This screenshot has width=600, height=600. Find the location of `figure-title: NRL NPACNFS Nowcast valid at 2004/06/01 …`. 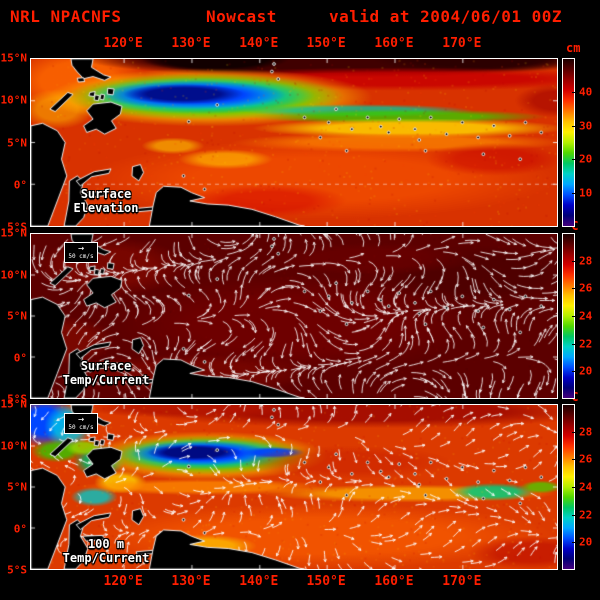

figure-title: NRL NPACNFS Nowcast valid at 2004/06/01 … is located at coordinates (300, 17).